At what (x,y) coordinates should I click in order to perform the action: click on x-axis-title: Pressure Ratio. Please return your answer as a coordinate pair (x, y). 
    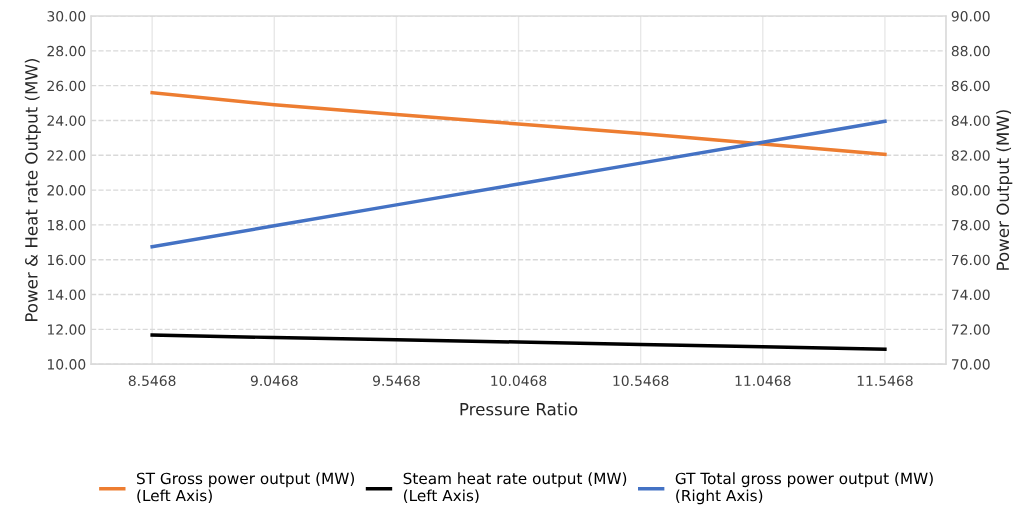
    Looking at the image, I should click on (519, 409).